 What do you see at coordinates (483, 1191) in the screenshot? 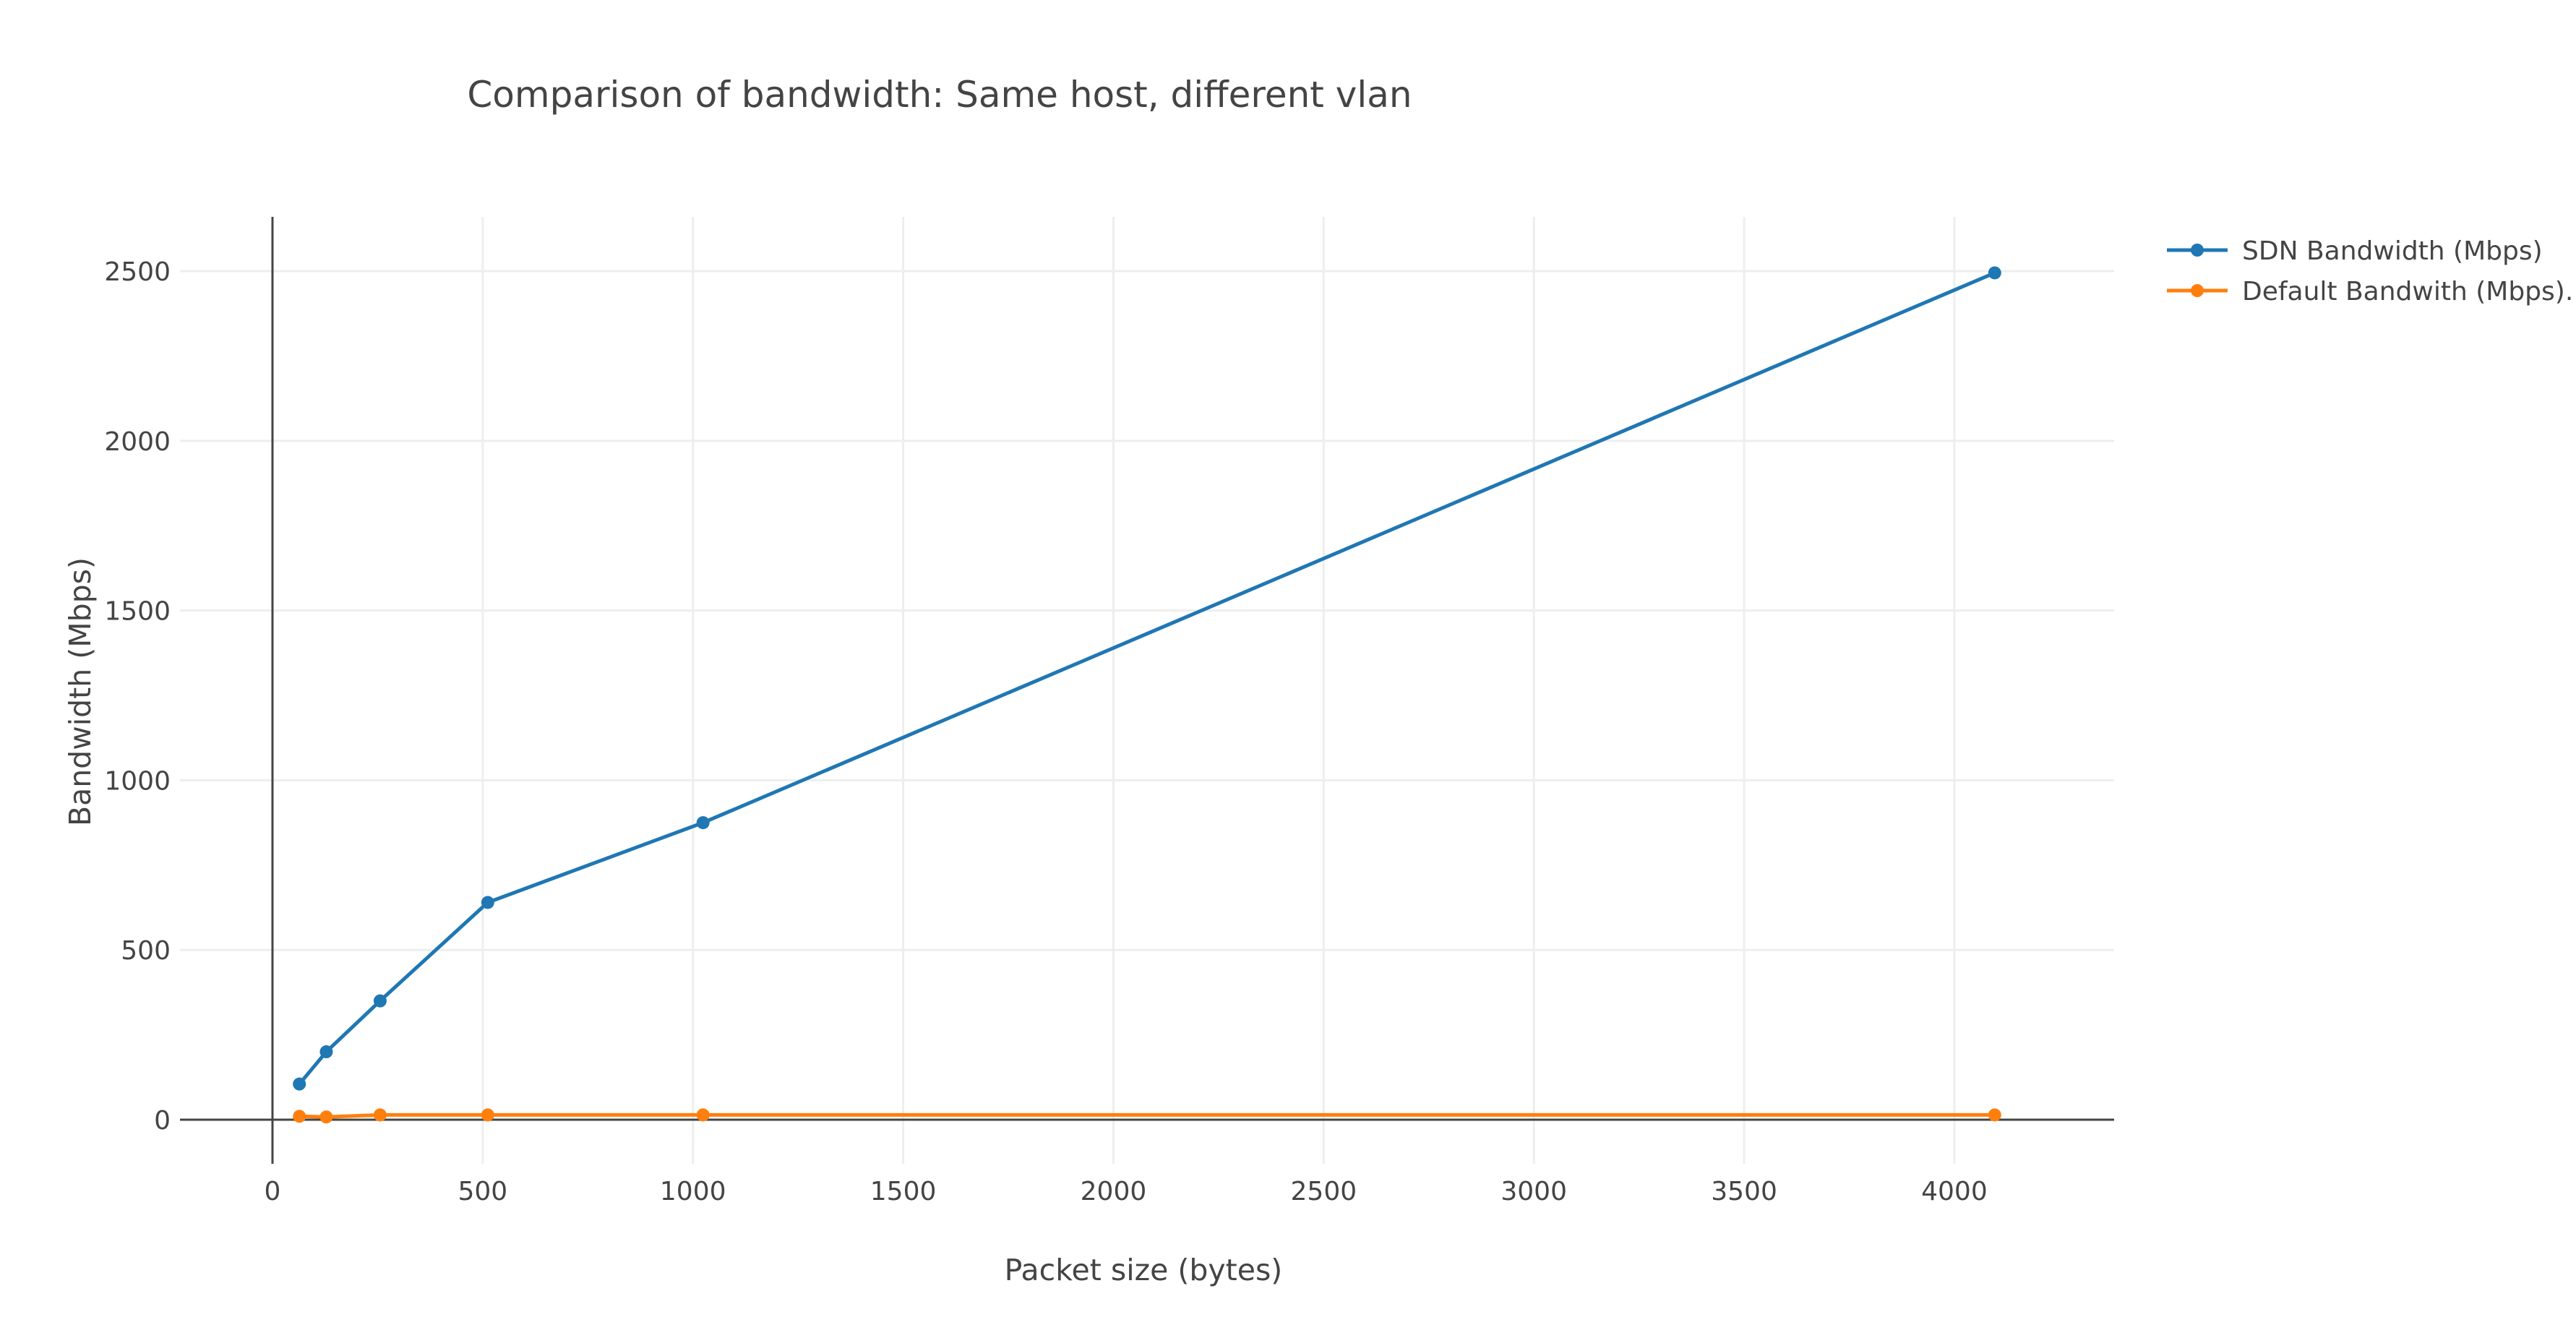
I see `x-tick-label: 500` at bounding box center [483, 1191].